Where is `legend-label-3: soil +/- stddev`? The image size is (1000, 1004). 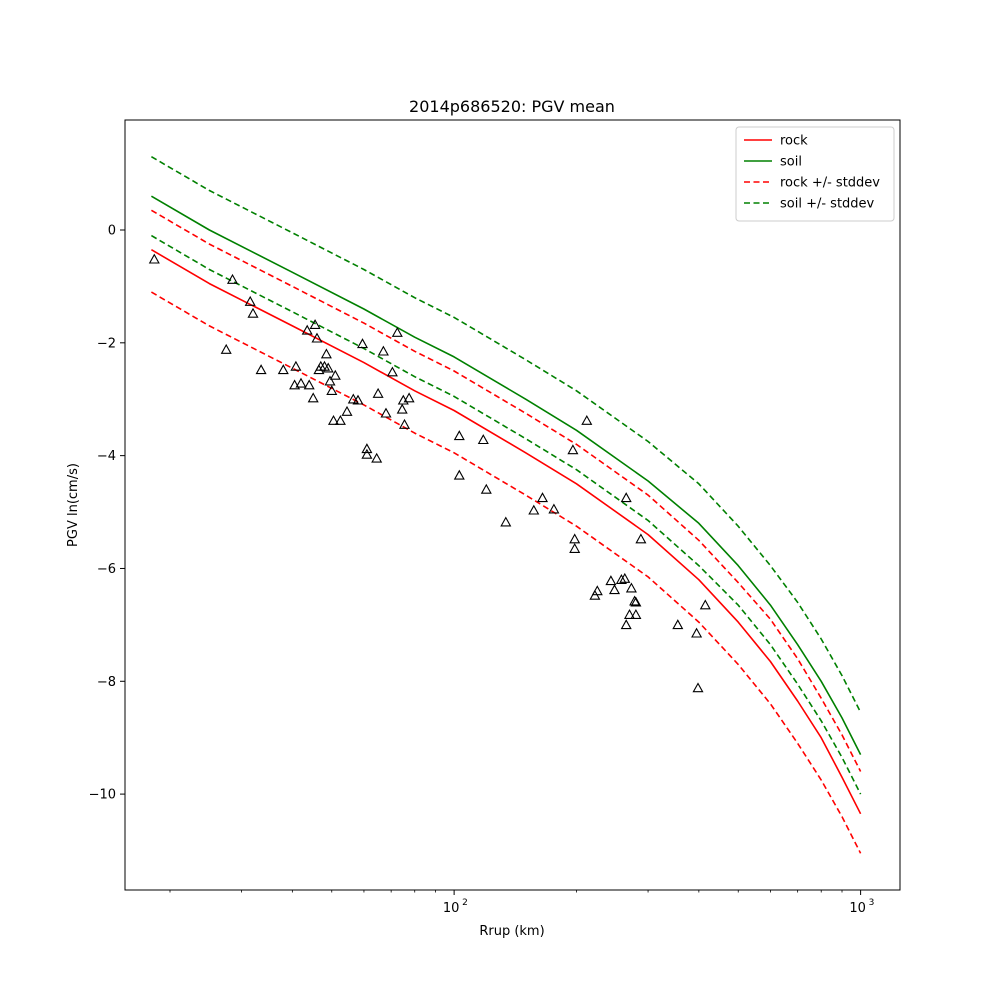 legend-label-3: soil +/- stddev is located at coordinates (827, 204).